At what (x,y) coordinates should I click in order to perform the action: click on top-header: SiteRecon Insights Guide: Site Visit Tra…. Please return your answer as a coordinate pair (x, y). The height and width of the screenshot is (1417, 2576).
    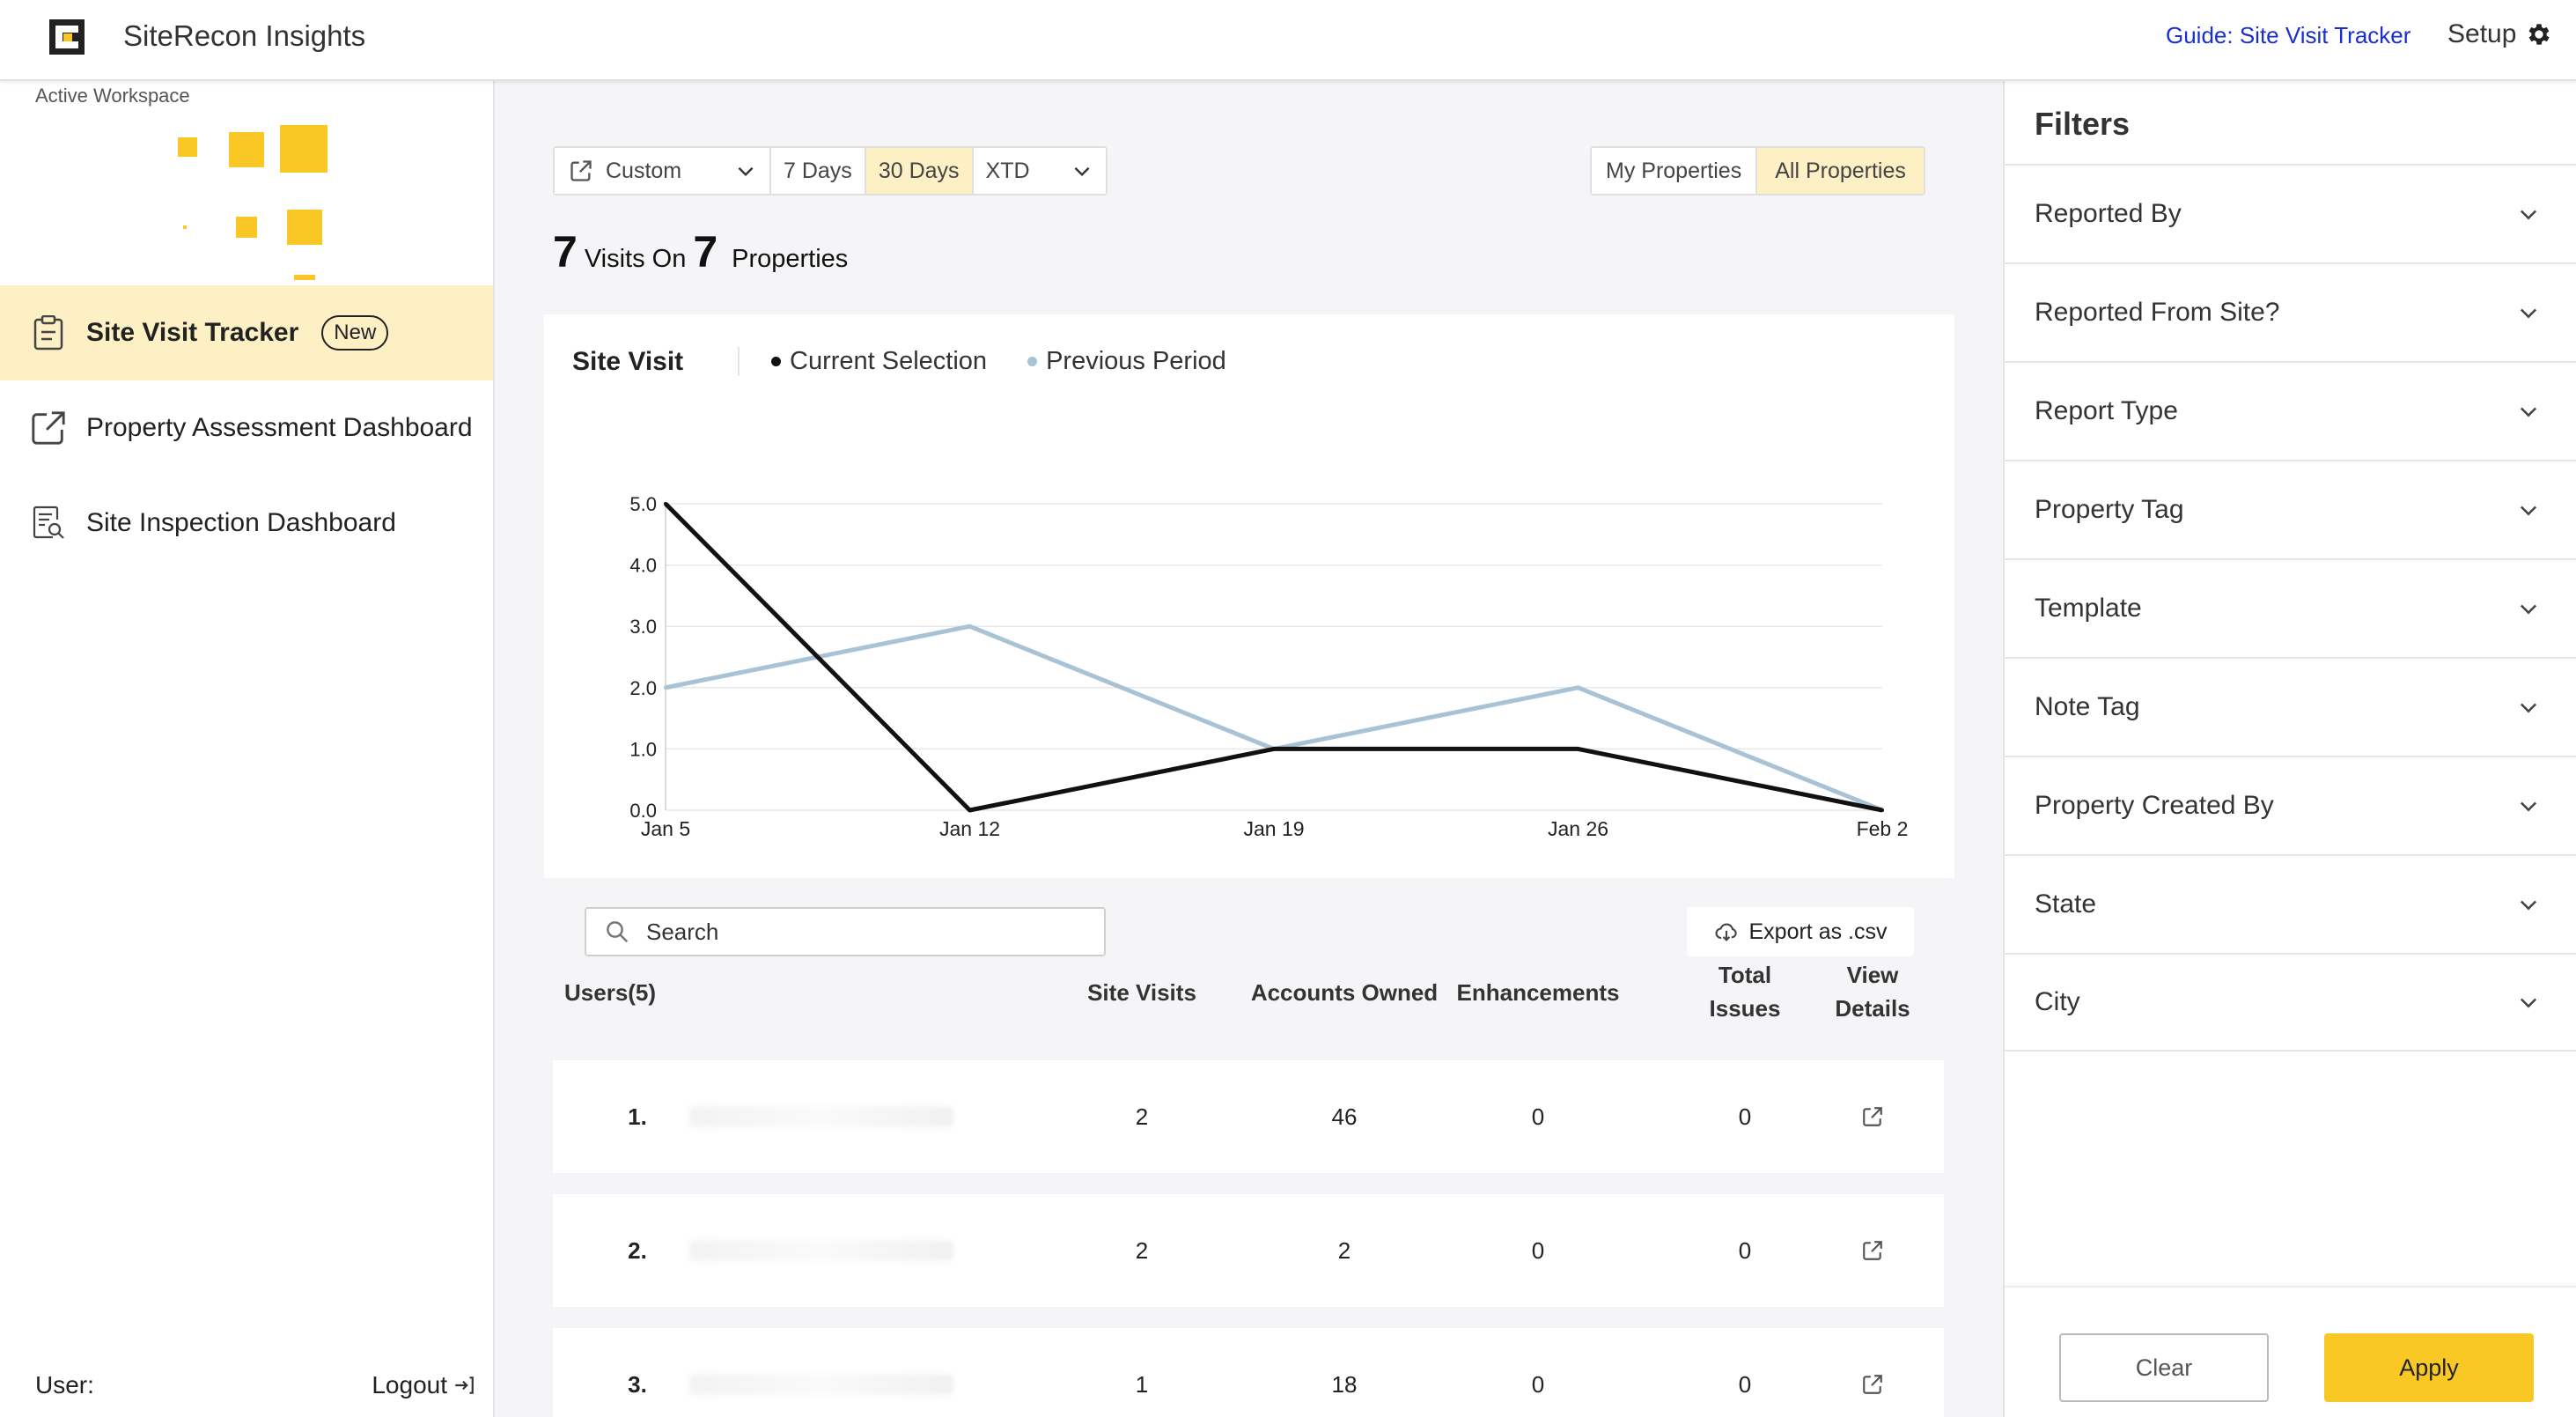
    Looking at the image, I should click on (1288, 40).